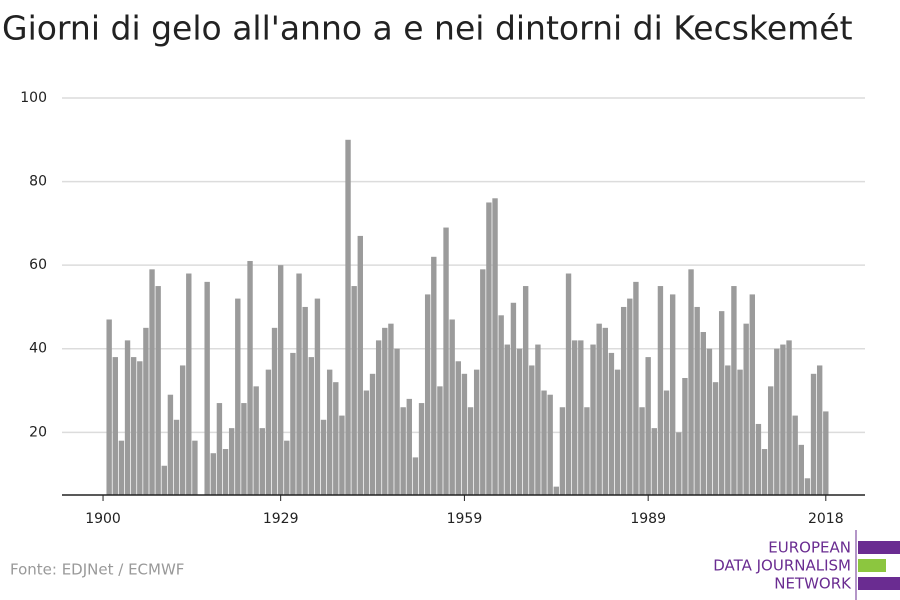 This screenshot has height=600, width=900. I want to click on logo-text: EUROPEAN, so click(809, 548).